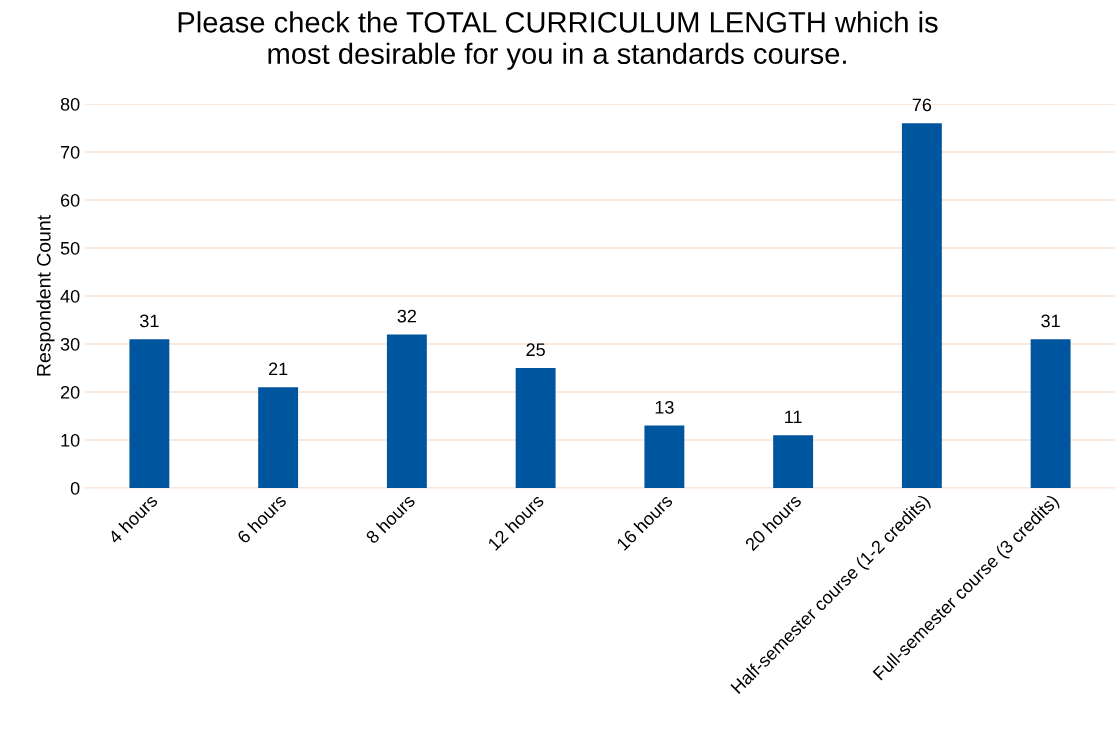 This screenshot has width=1115, height=749. I want to click on data-label: 76, so click(922, 105).